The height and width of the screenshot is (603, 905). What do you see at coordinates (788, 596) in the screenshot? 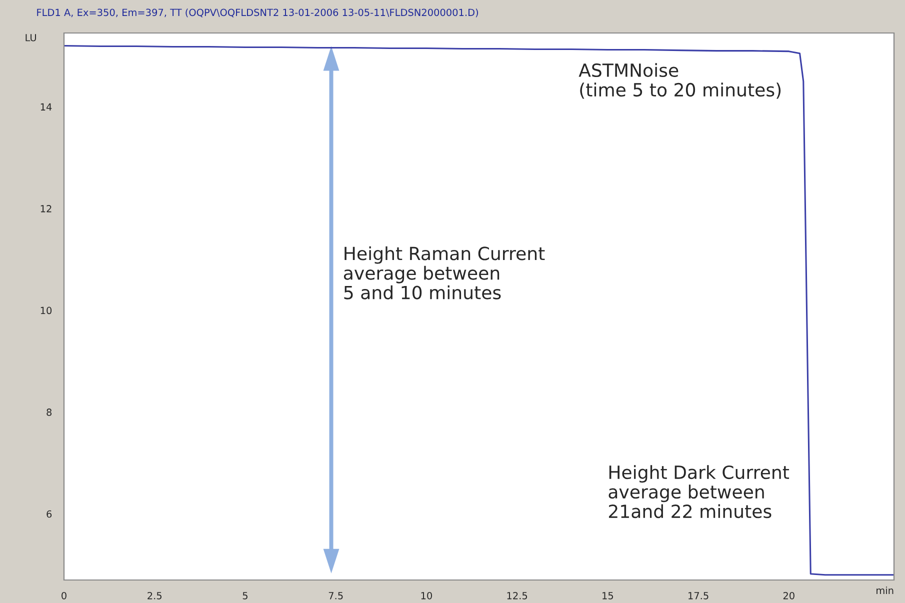
I see `x-tick-label: 20` at bounding box center [788, 596].